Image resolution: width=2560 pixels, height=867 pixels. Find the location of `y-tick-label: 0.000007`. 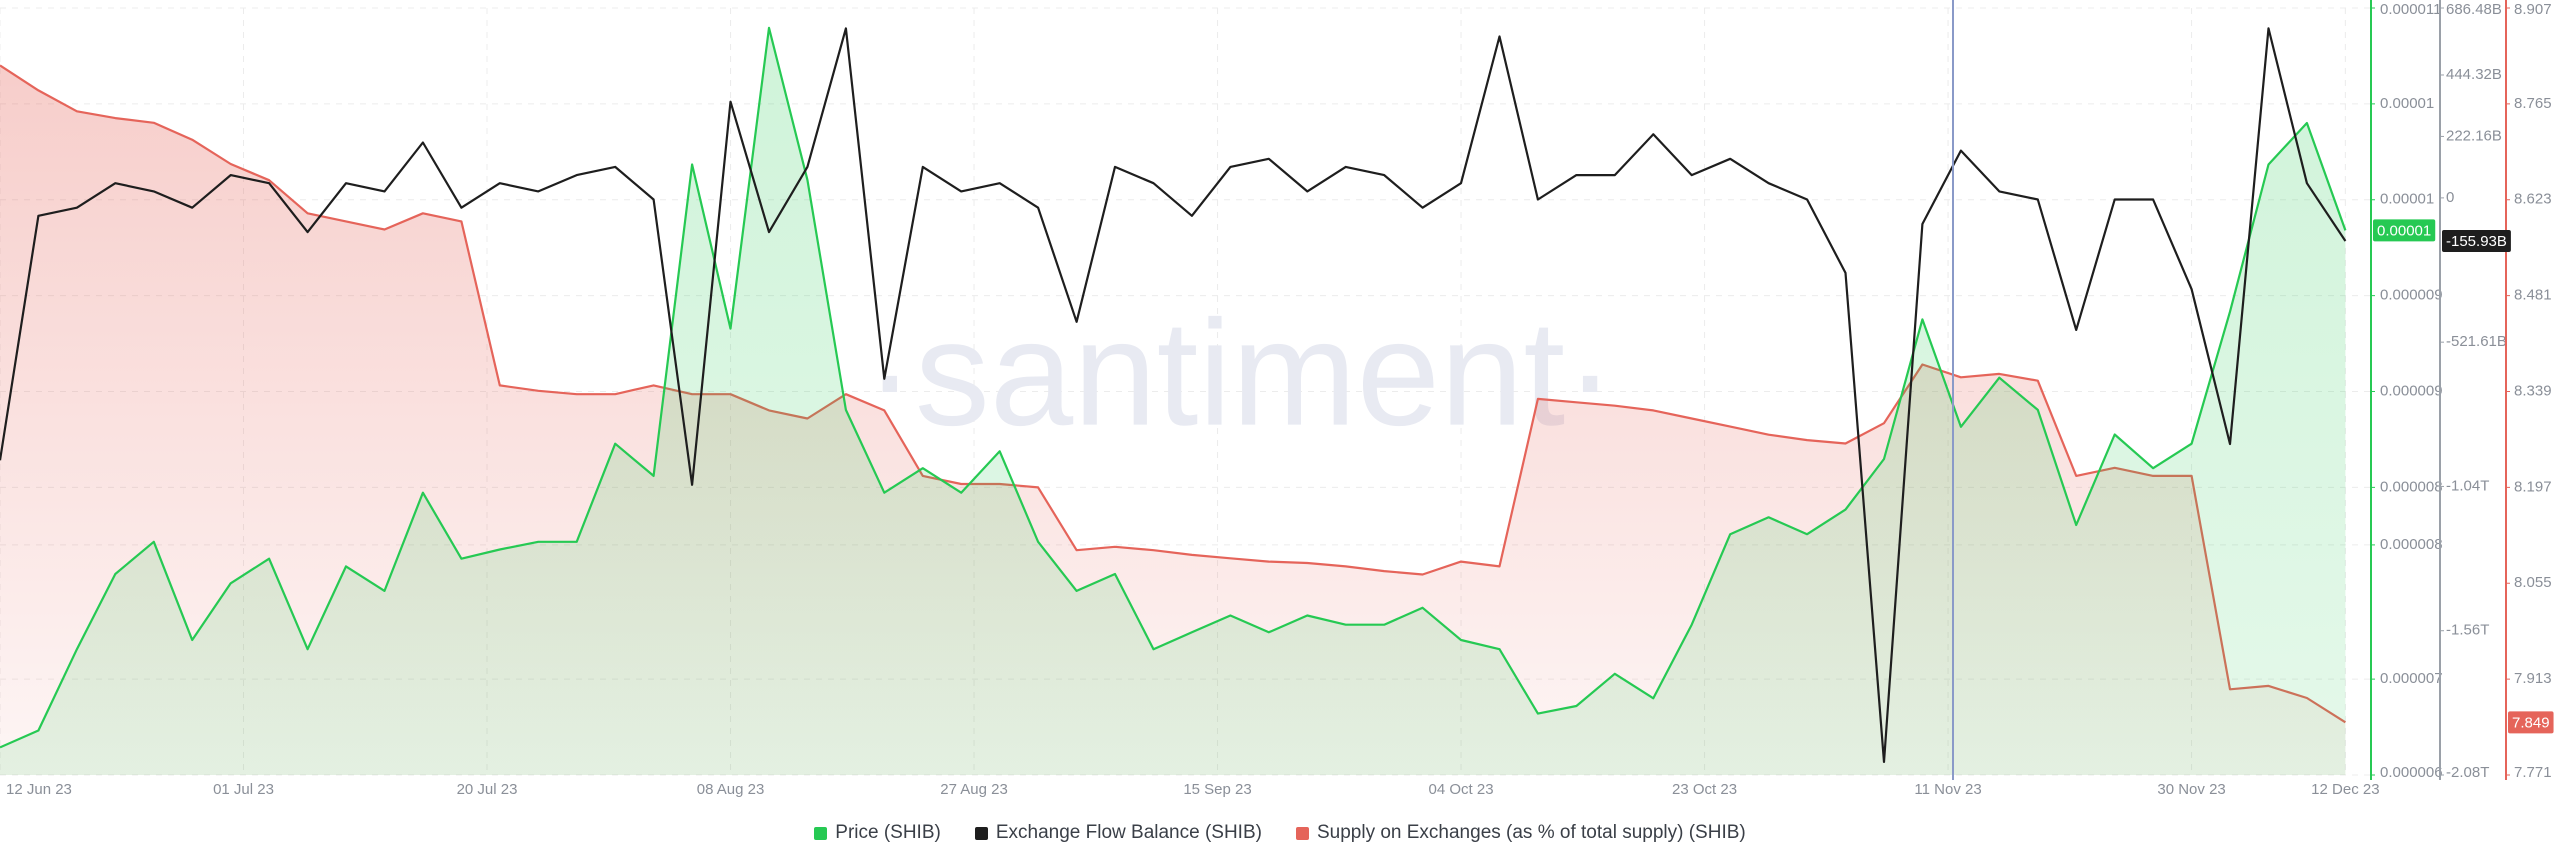

y-tick-label: 0.000007 is located at coordinates (2411, 678).